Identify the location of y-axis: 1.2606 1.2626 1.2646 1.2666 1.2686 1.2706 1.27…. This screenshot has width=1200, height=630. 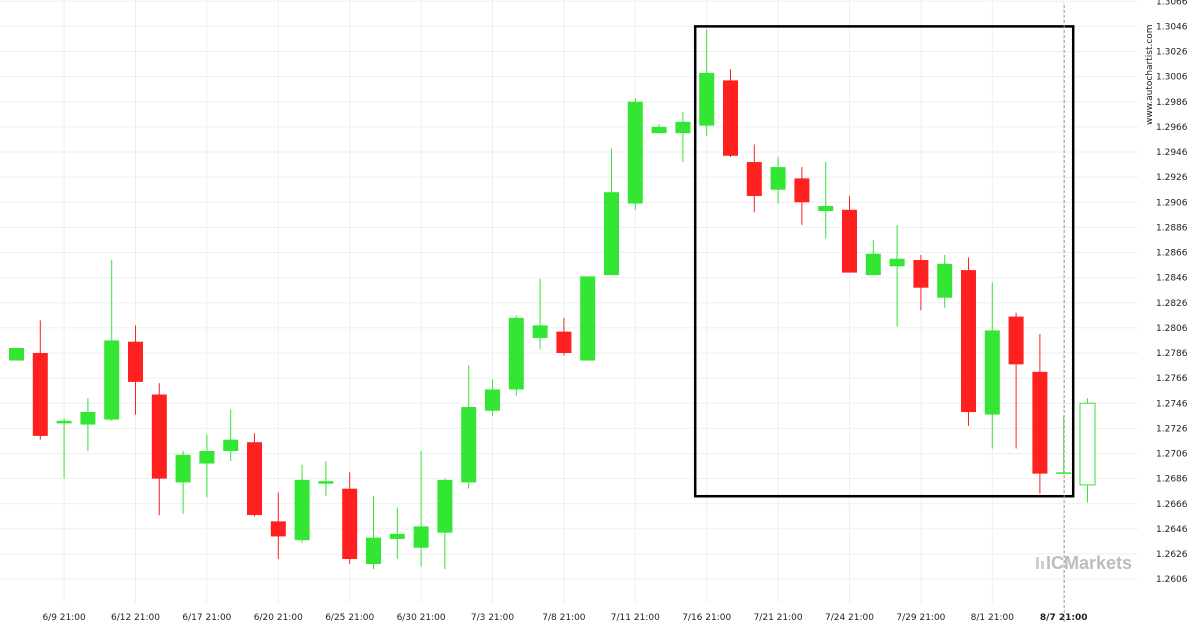
(1172, 292).